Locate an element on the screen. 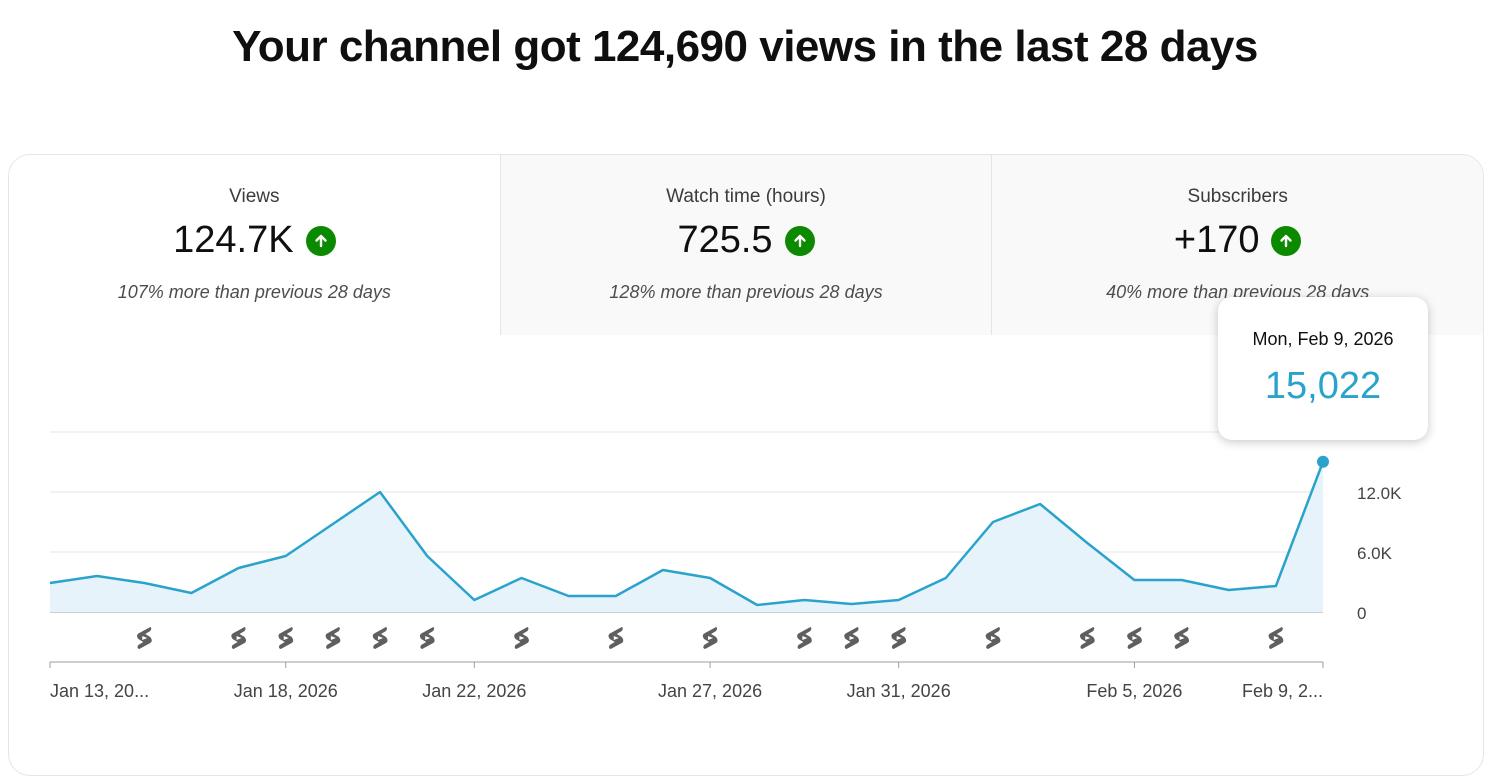 This screenshot has height=776, width=1500. x-tick-label: Jan 18, 2026 is located at coordinates (286, 691).